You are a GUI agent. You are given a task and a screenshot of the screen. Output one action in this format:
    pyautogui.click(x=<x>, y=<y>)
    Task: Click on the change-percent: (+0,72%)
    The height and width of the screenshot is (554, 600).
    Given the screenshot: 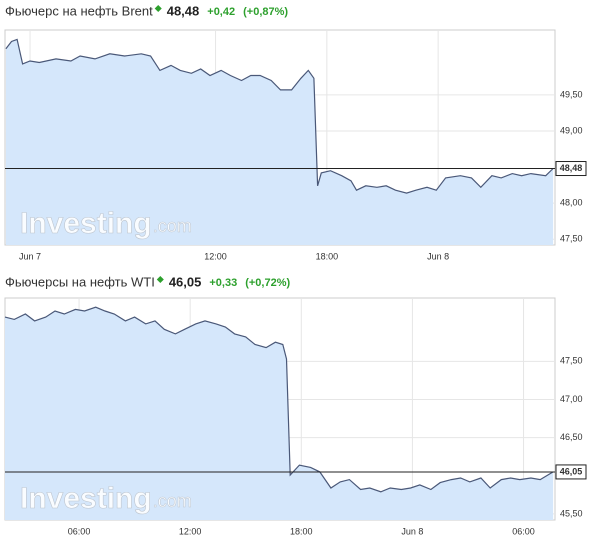 What is the action you would take?
    pyautogui.click(x=267, y=283)
    